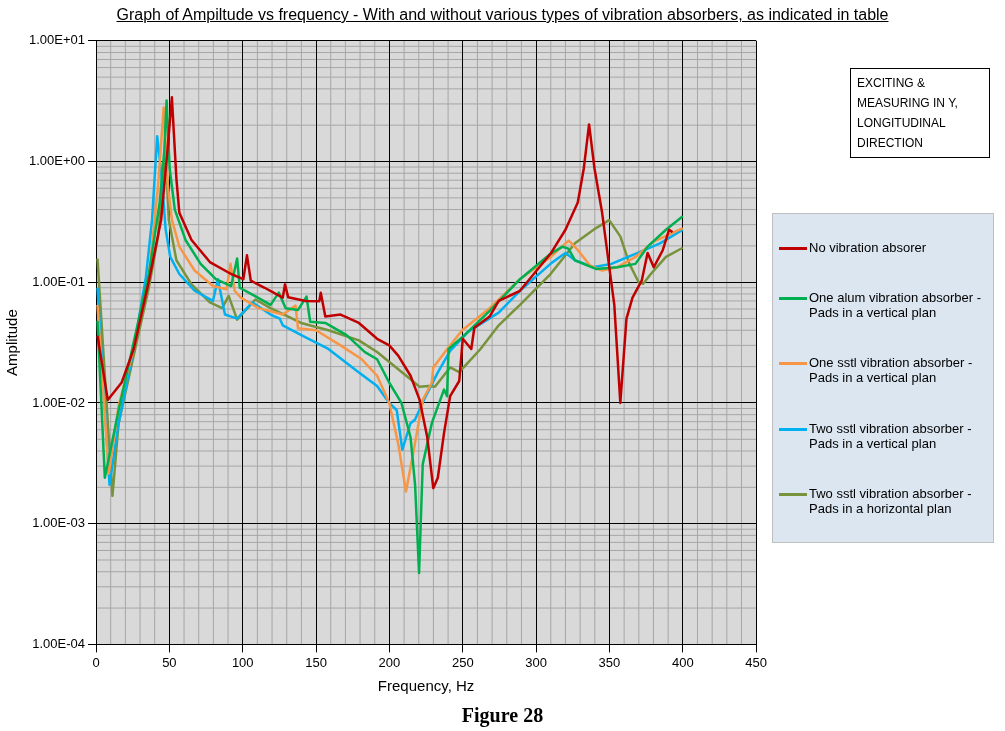 Image resolution: width=1005 pixels, height=731 pixels. I want to click on legend-label: No vibration absorer, so click(868, 247).